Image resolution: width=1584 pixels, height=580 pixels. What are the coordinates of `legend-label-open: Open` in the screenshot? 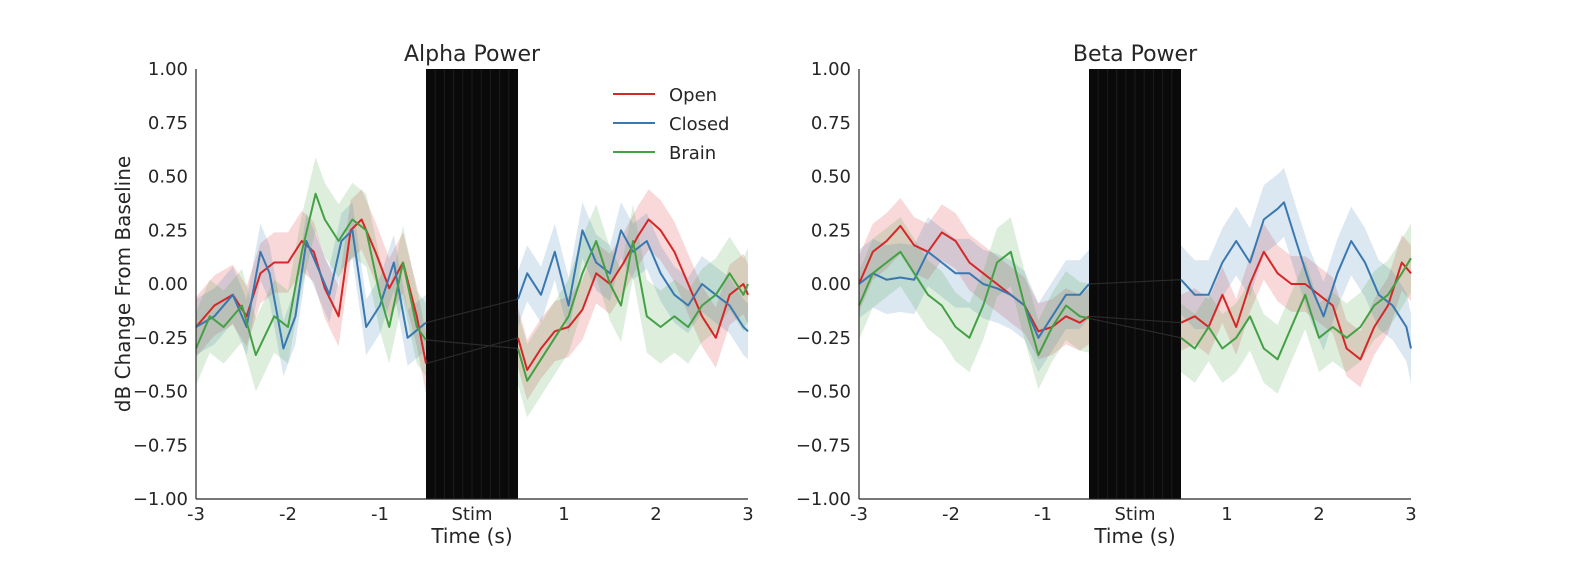 It's located at (693, 95).